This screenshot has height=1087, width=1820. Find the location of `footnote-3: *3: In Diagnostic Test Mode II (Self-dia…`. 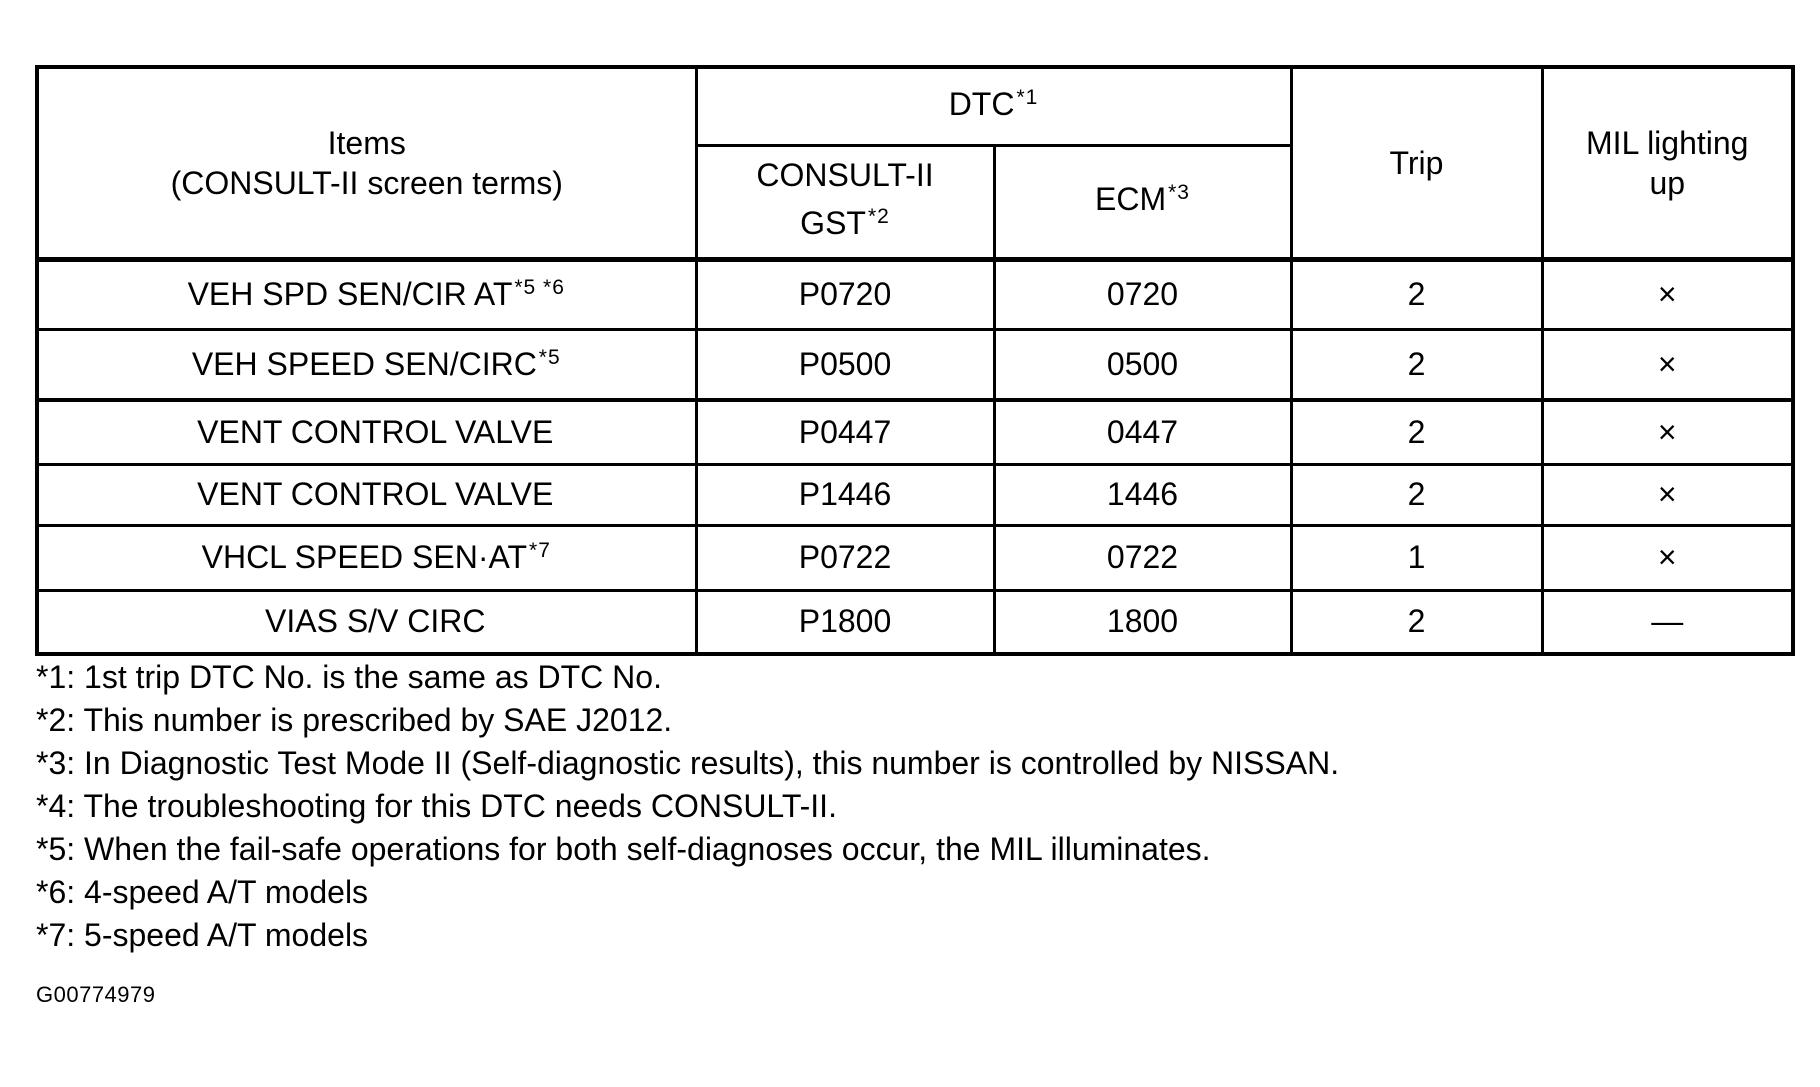

footnote-3: *3: In Diagnostic Test Mode II (Self-dia… is located at coordinates (688, 763).